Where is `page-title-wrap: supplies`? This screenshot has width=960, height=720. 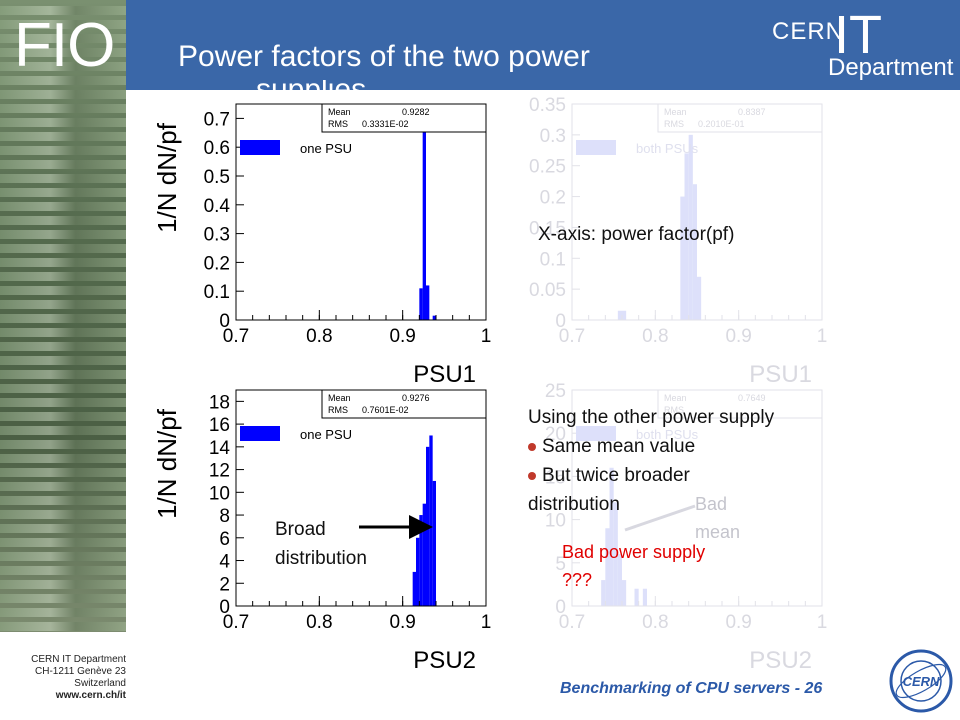
page-title-wrap: supplies is located at coordinates (311, 85).